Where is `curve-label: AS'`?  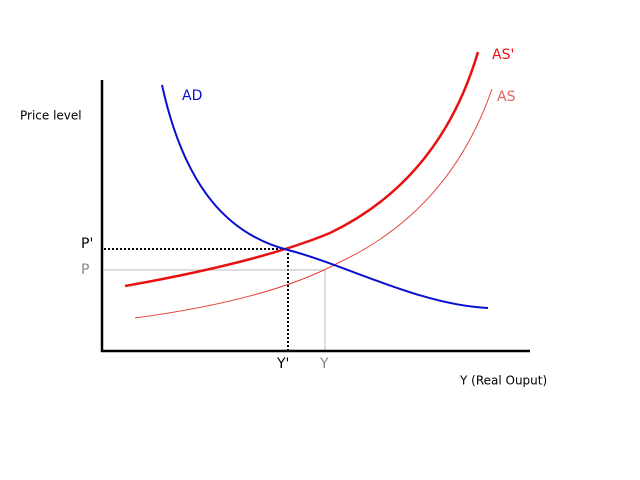
curve-label: AS' is located at coordinates (503, 55).